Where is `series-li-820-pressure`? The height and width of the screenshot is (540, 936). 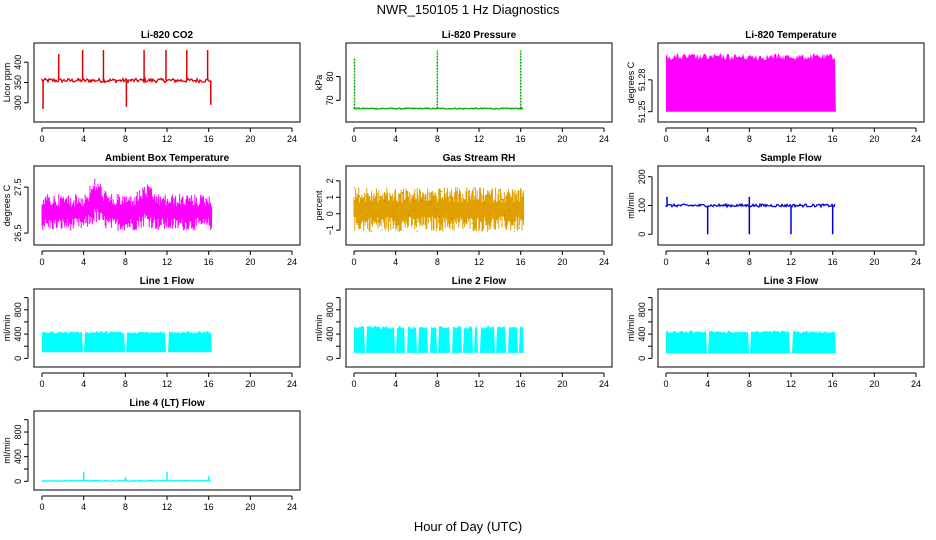 series-li-820-pressure is located at coordinates (438, 80).